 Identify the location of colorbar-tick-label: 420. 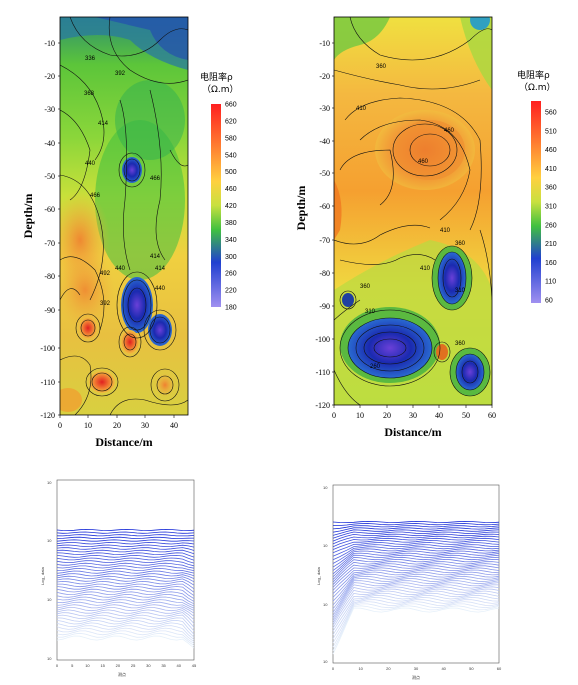
(231, 206).